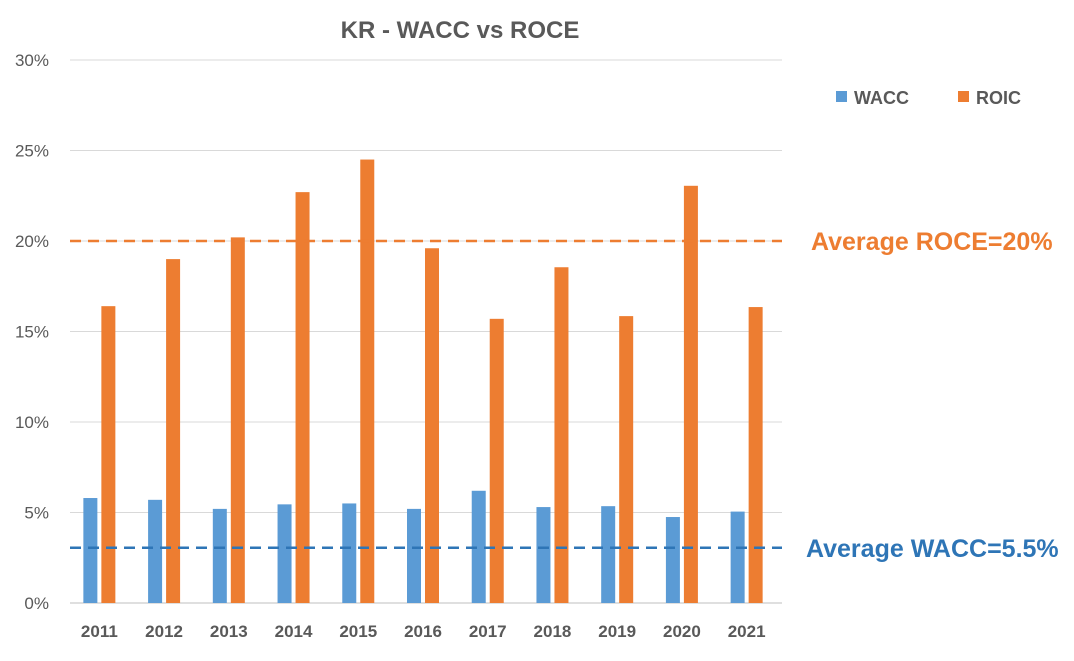  Describe the element at coordinates (747, 631) in the screenshot. I see `x-tick-label: 2021` at that location.